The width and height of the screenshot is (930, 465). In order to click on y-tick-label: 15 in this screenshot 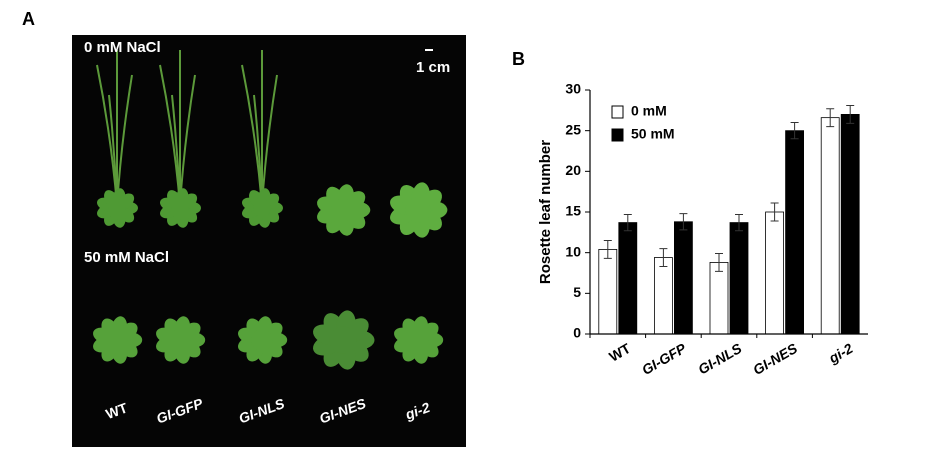, I will do `click(573, 211)`.